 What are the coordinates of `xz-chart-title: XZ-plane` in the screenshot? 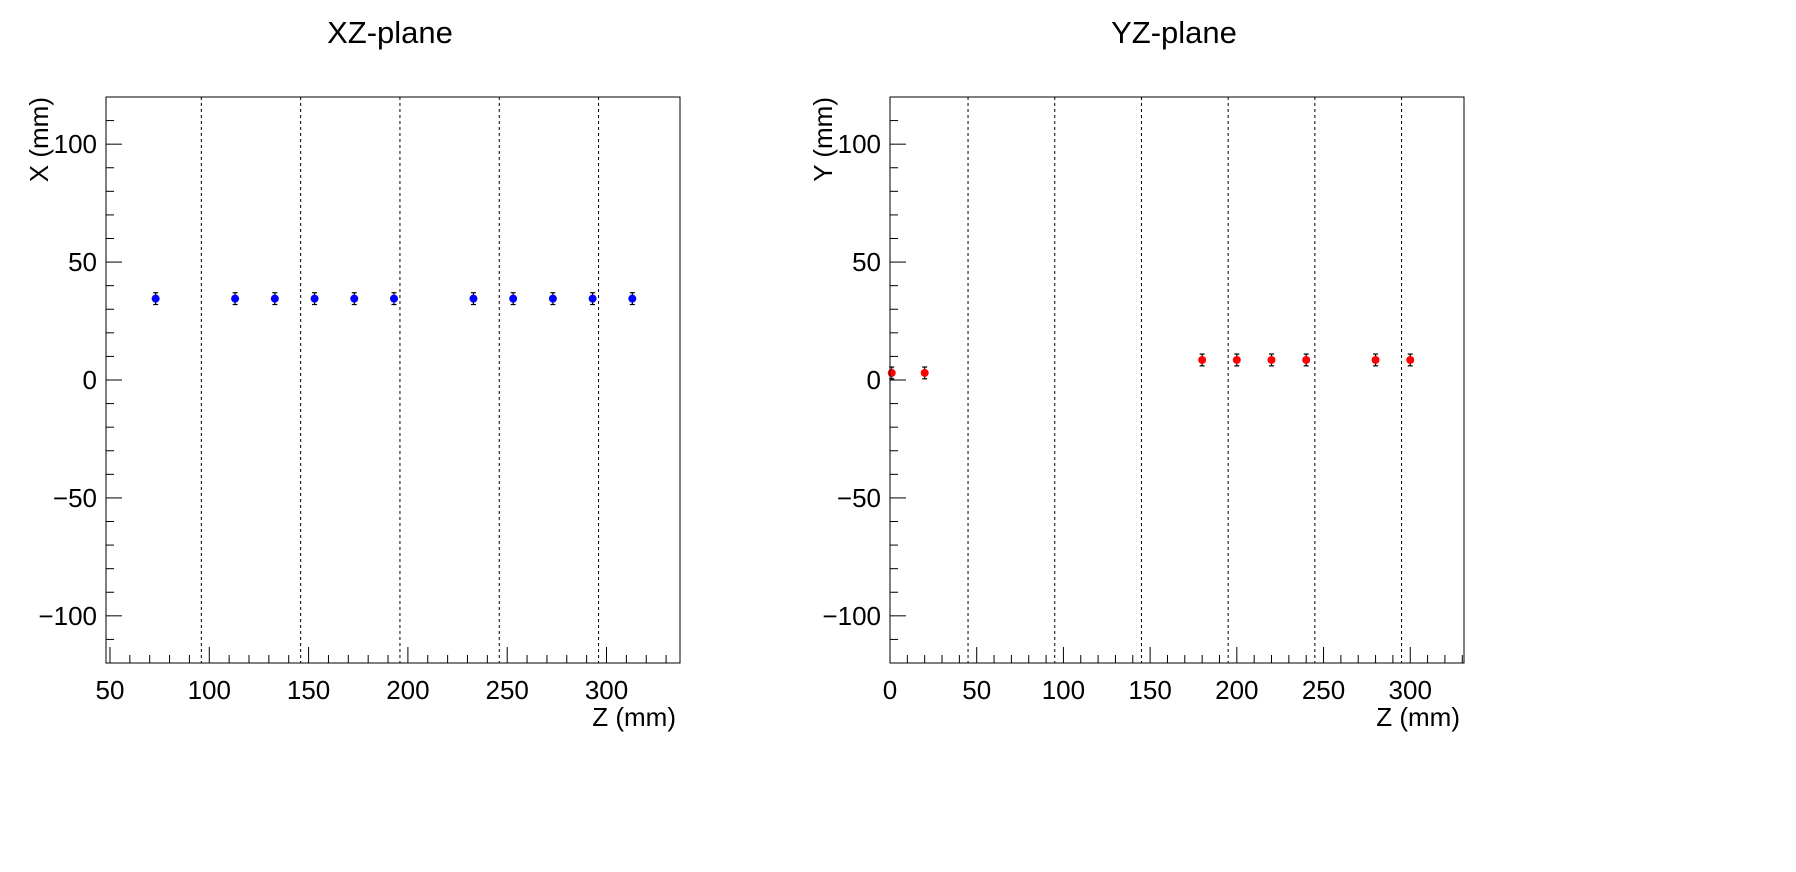 It's located at (390, 32).